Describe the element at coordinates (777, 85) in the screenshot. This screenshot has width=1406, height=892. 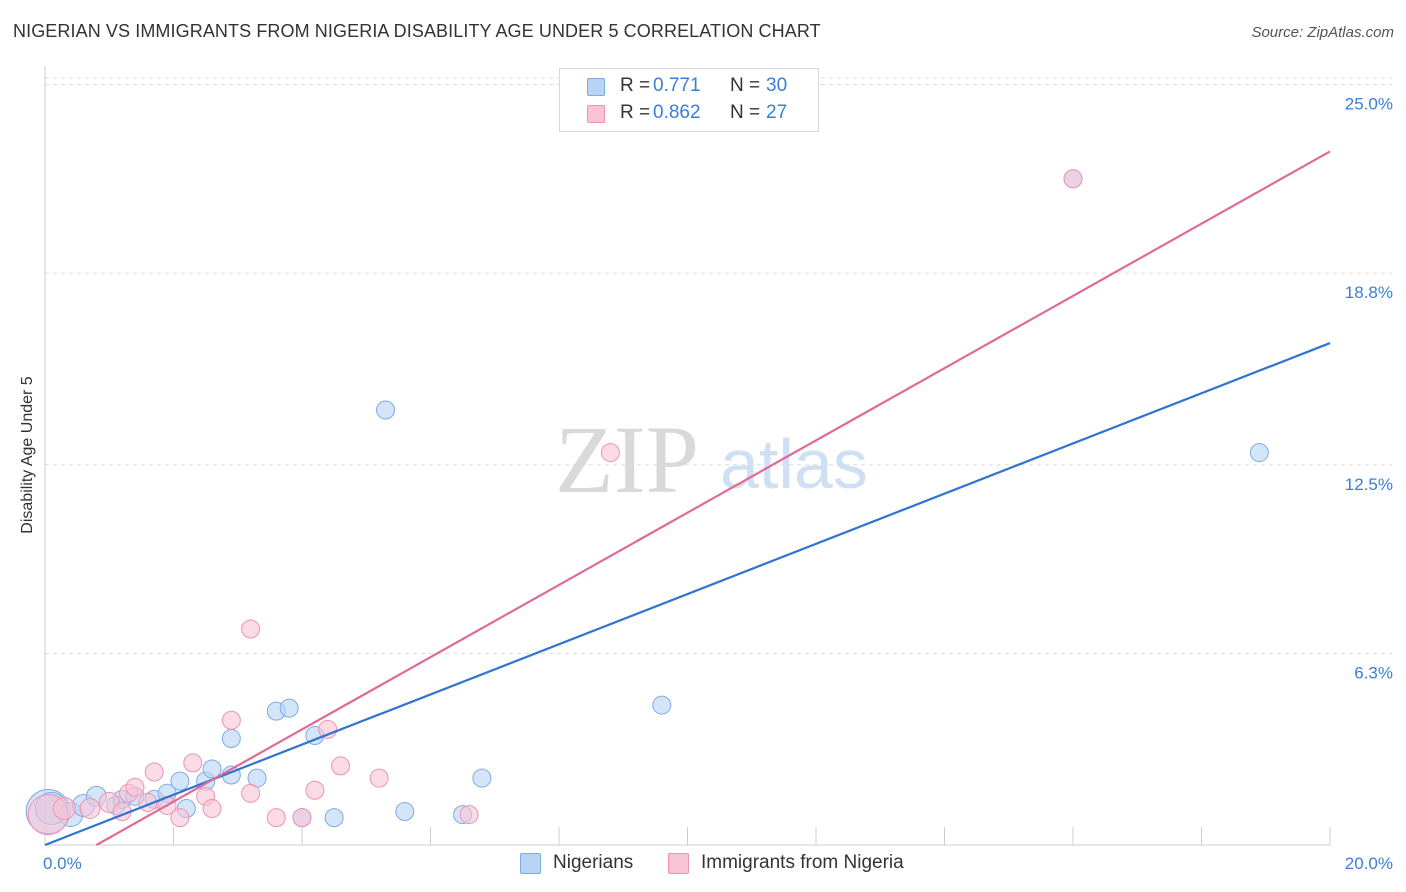
I see `legend-n-value: 30` at that location.